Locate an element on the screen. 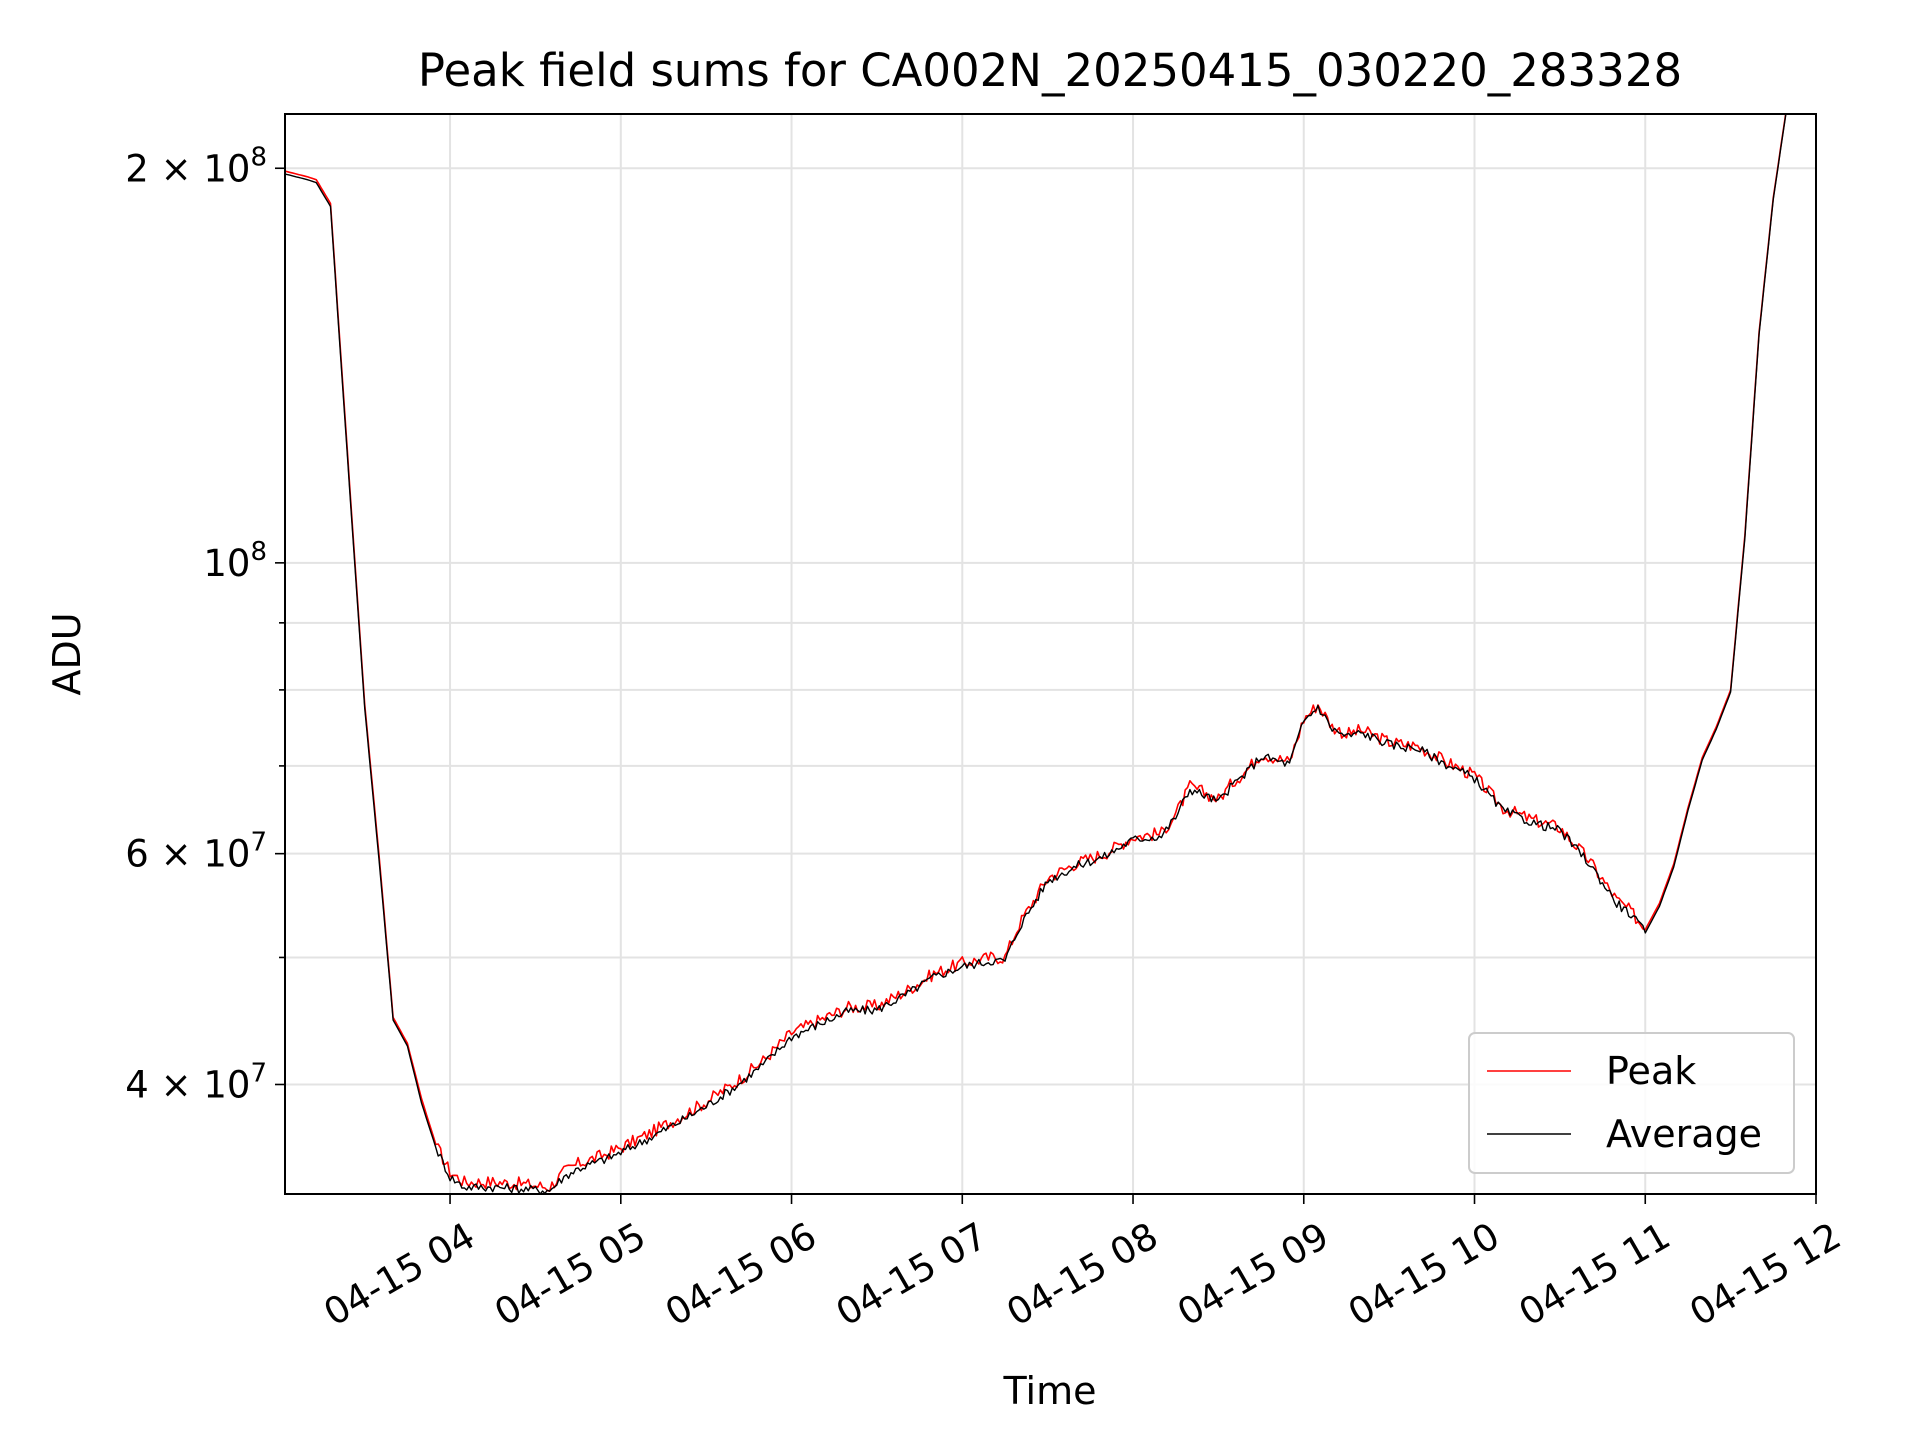 The height and width of the screenshot is (1440, 1920). legend-label-peak: Peak is located at coordinates (1651, 1071).